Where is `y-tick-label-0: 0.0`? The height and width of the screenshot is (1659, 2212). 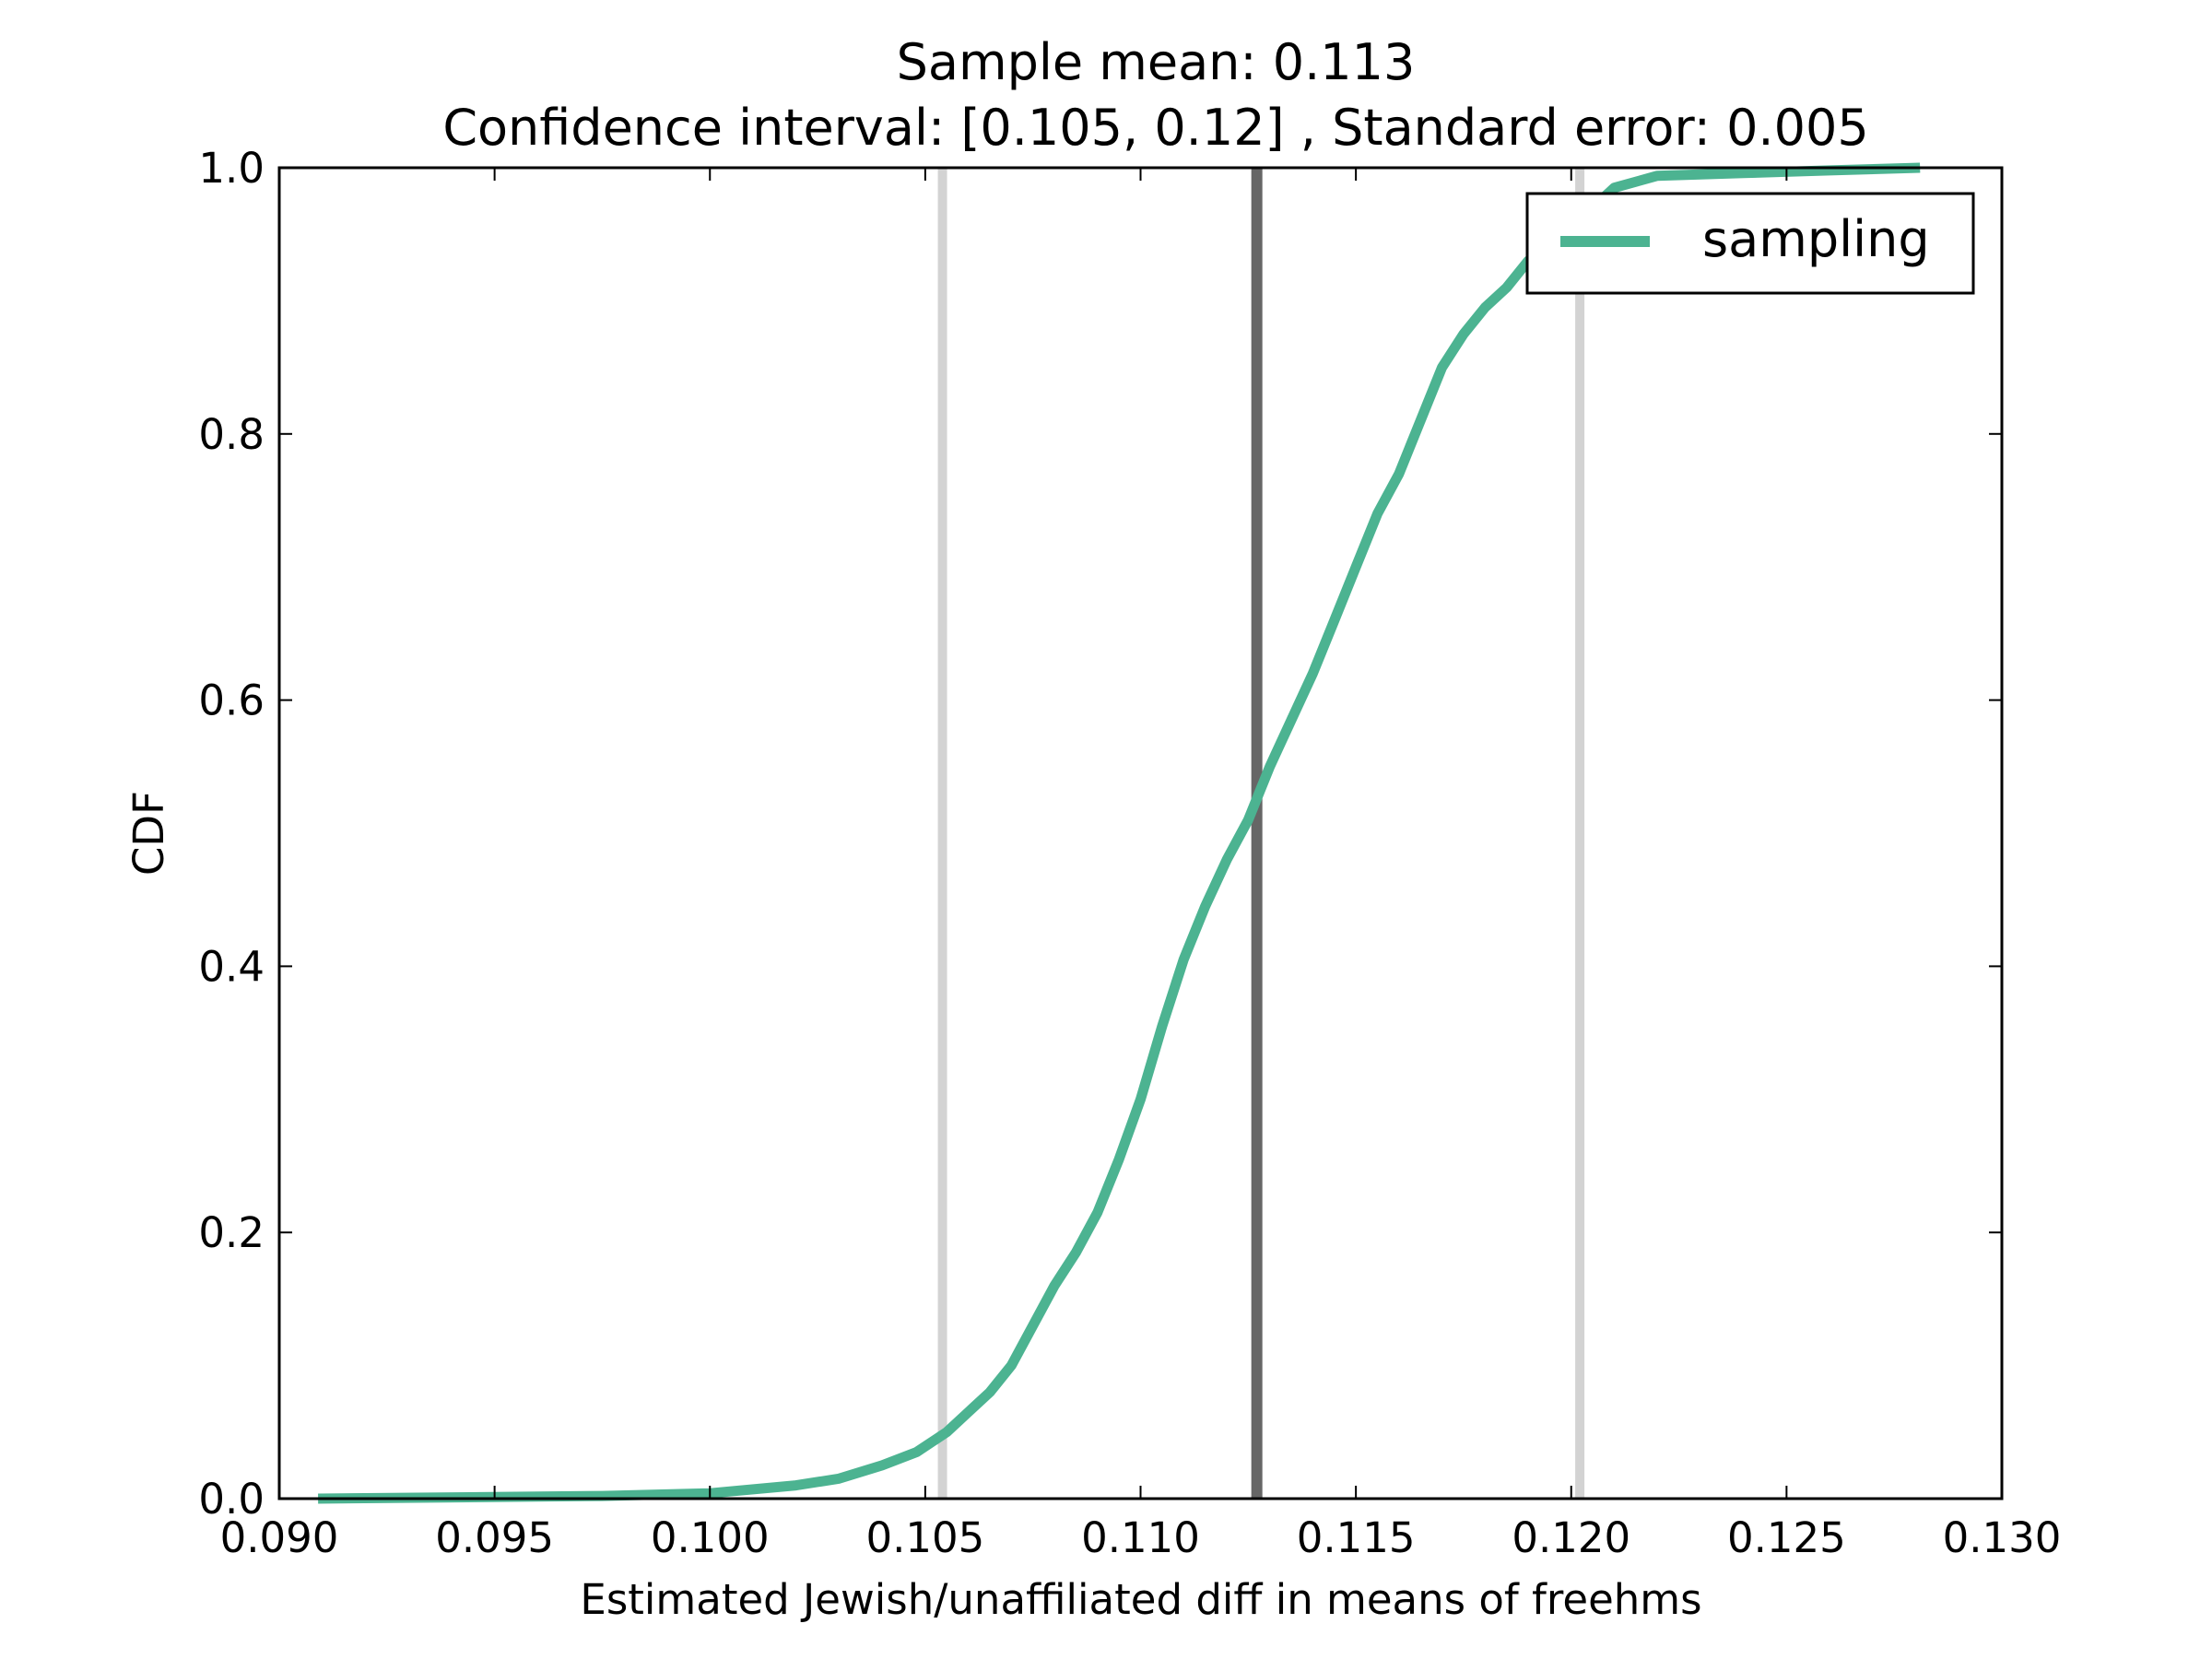 y-tick-label-0: 0.0 is located at coordinates (231, 1499).